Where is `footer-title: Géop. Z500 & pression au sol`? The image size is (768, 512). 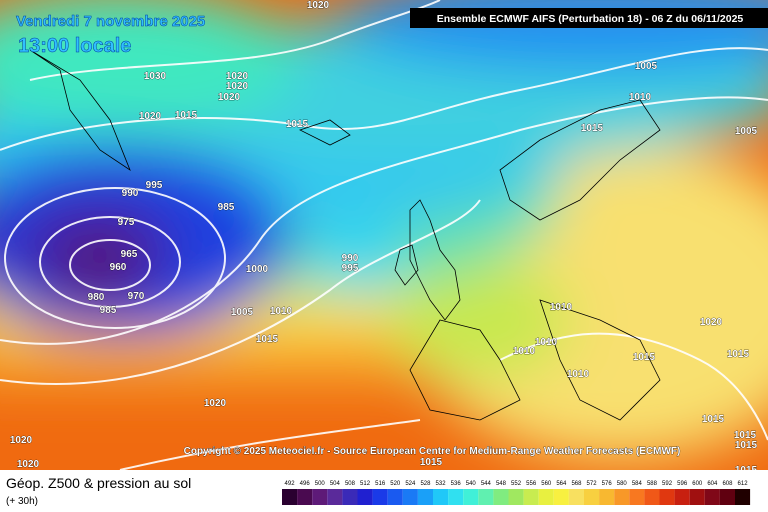
footer-title: Géop. Z500 & pression au sol is located at coordinates (98, 483).